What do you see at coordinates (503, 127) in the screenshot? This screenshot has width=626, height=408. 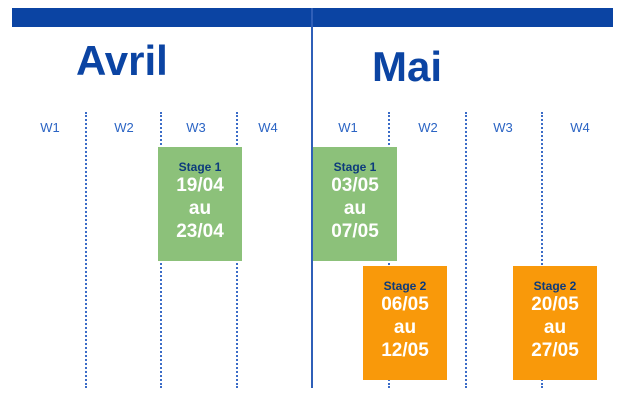 I see `week-label-may-w3: W3` at bounding box center [503, 127].